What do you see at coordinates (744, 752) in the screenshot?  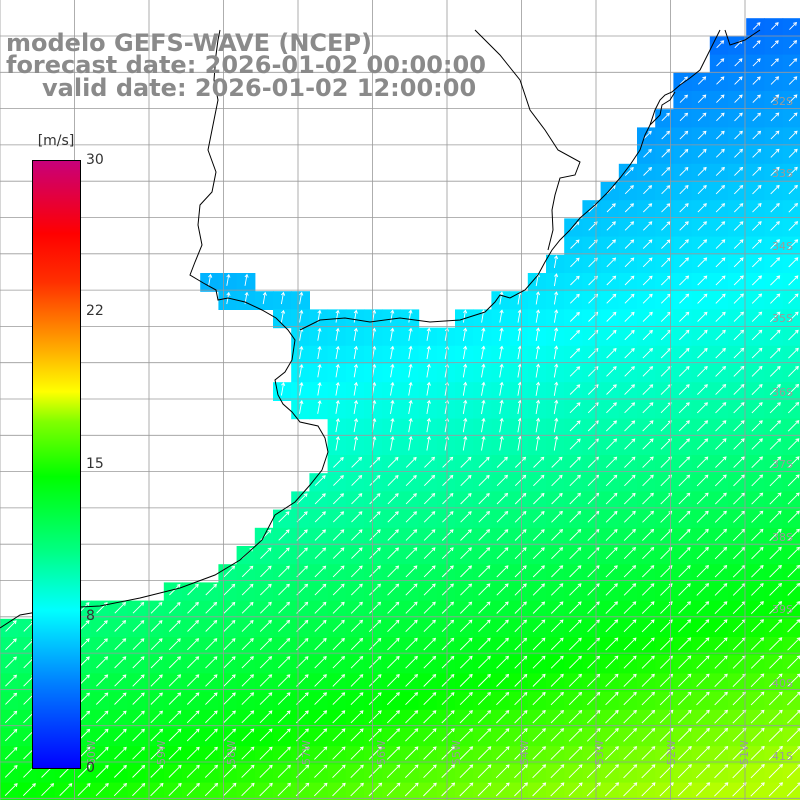 I see `longitude-label: 51W` at bounding box center [744, 752].